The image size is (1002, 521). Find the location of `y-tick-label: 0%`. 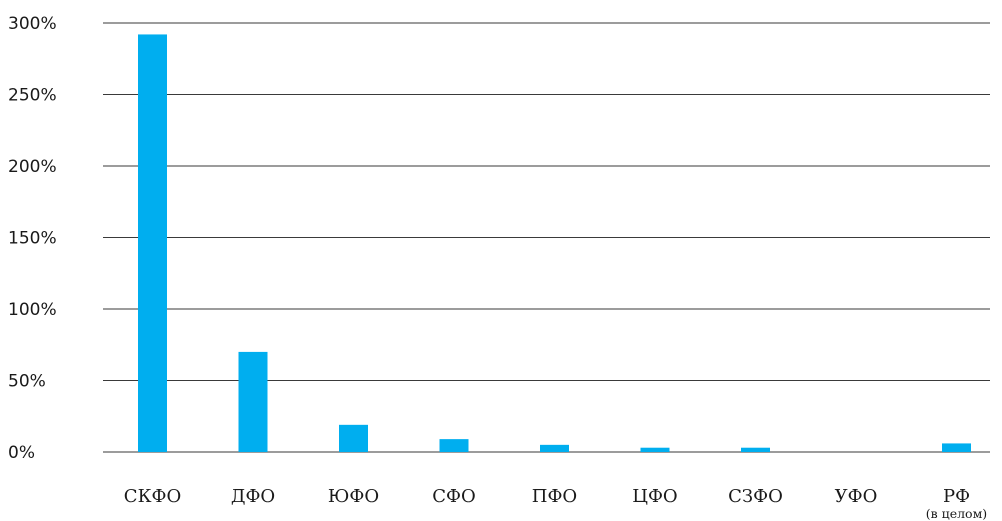

y-tick-label: 0% is located at coordinates (21, 453).